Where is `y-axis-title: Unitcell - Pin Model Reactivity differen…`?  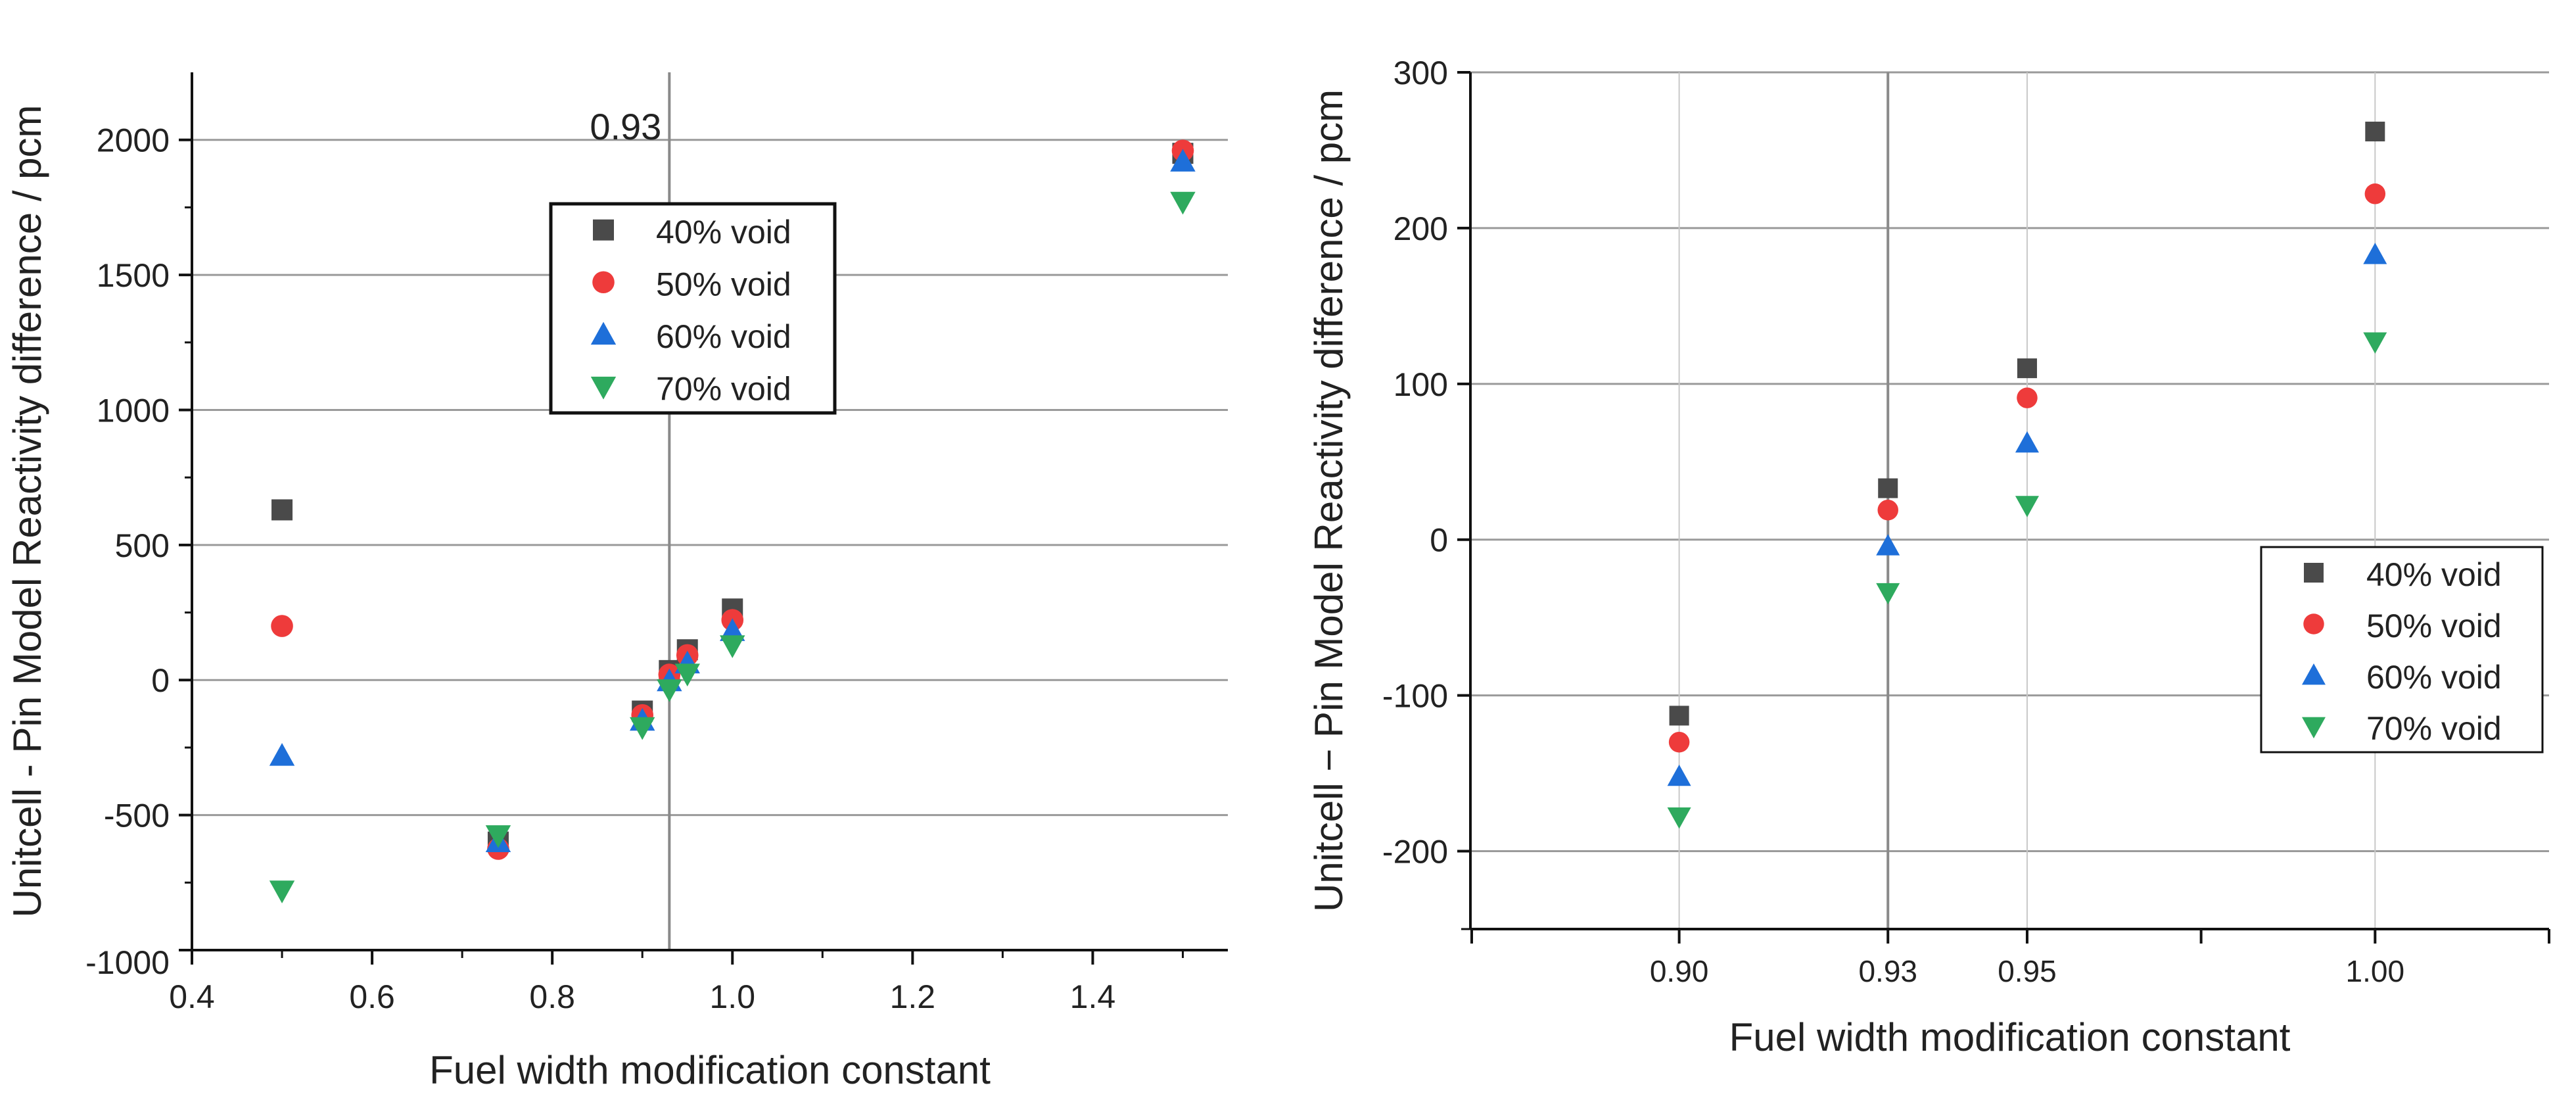 y-axis-title: Unitcell - Pin Model Reactivity differen… is located at coordinates (27, 511).